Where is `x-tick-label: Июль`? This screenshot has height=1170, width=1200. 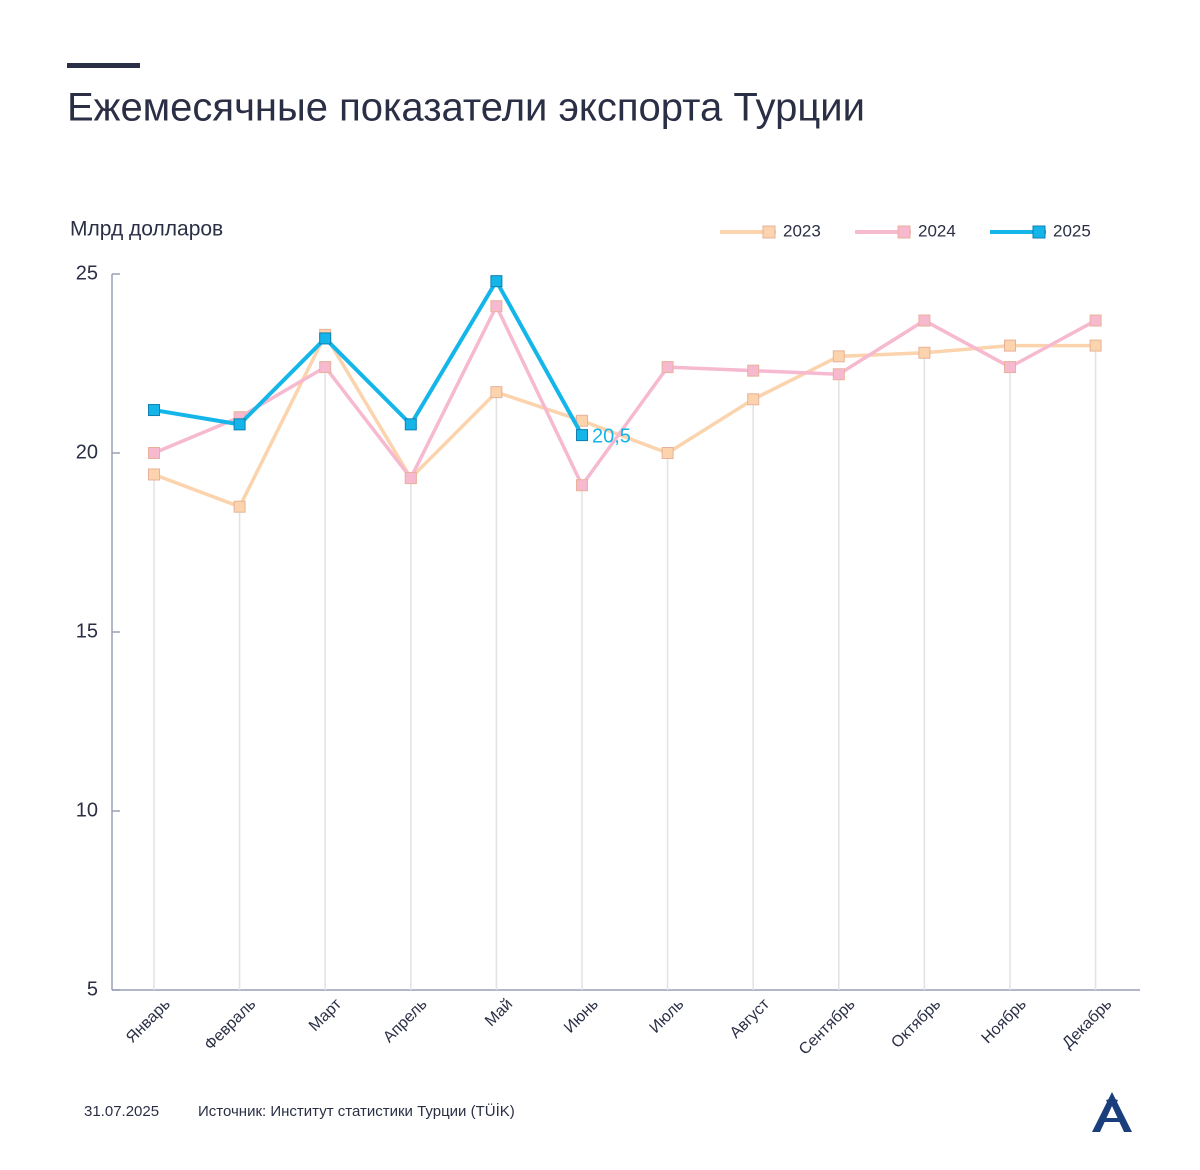
x-tick-label: Июль is located at coordinates (667, 1016).